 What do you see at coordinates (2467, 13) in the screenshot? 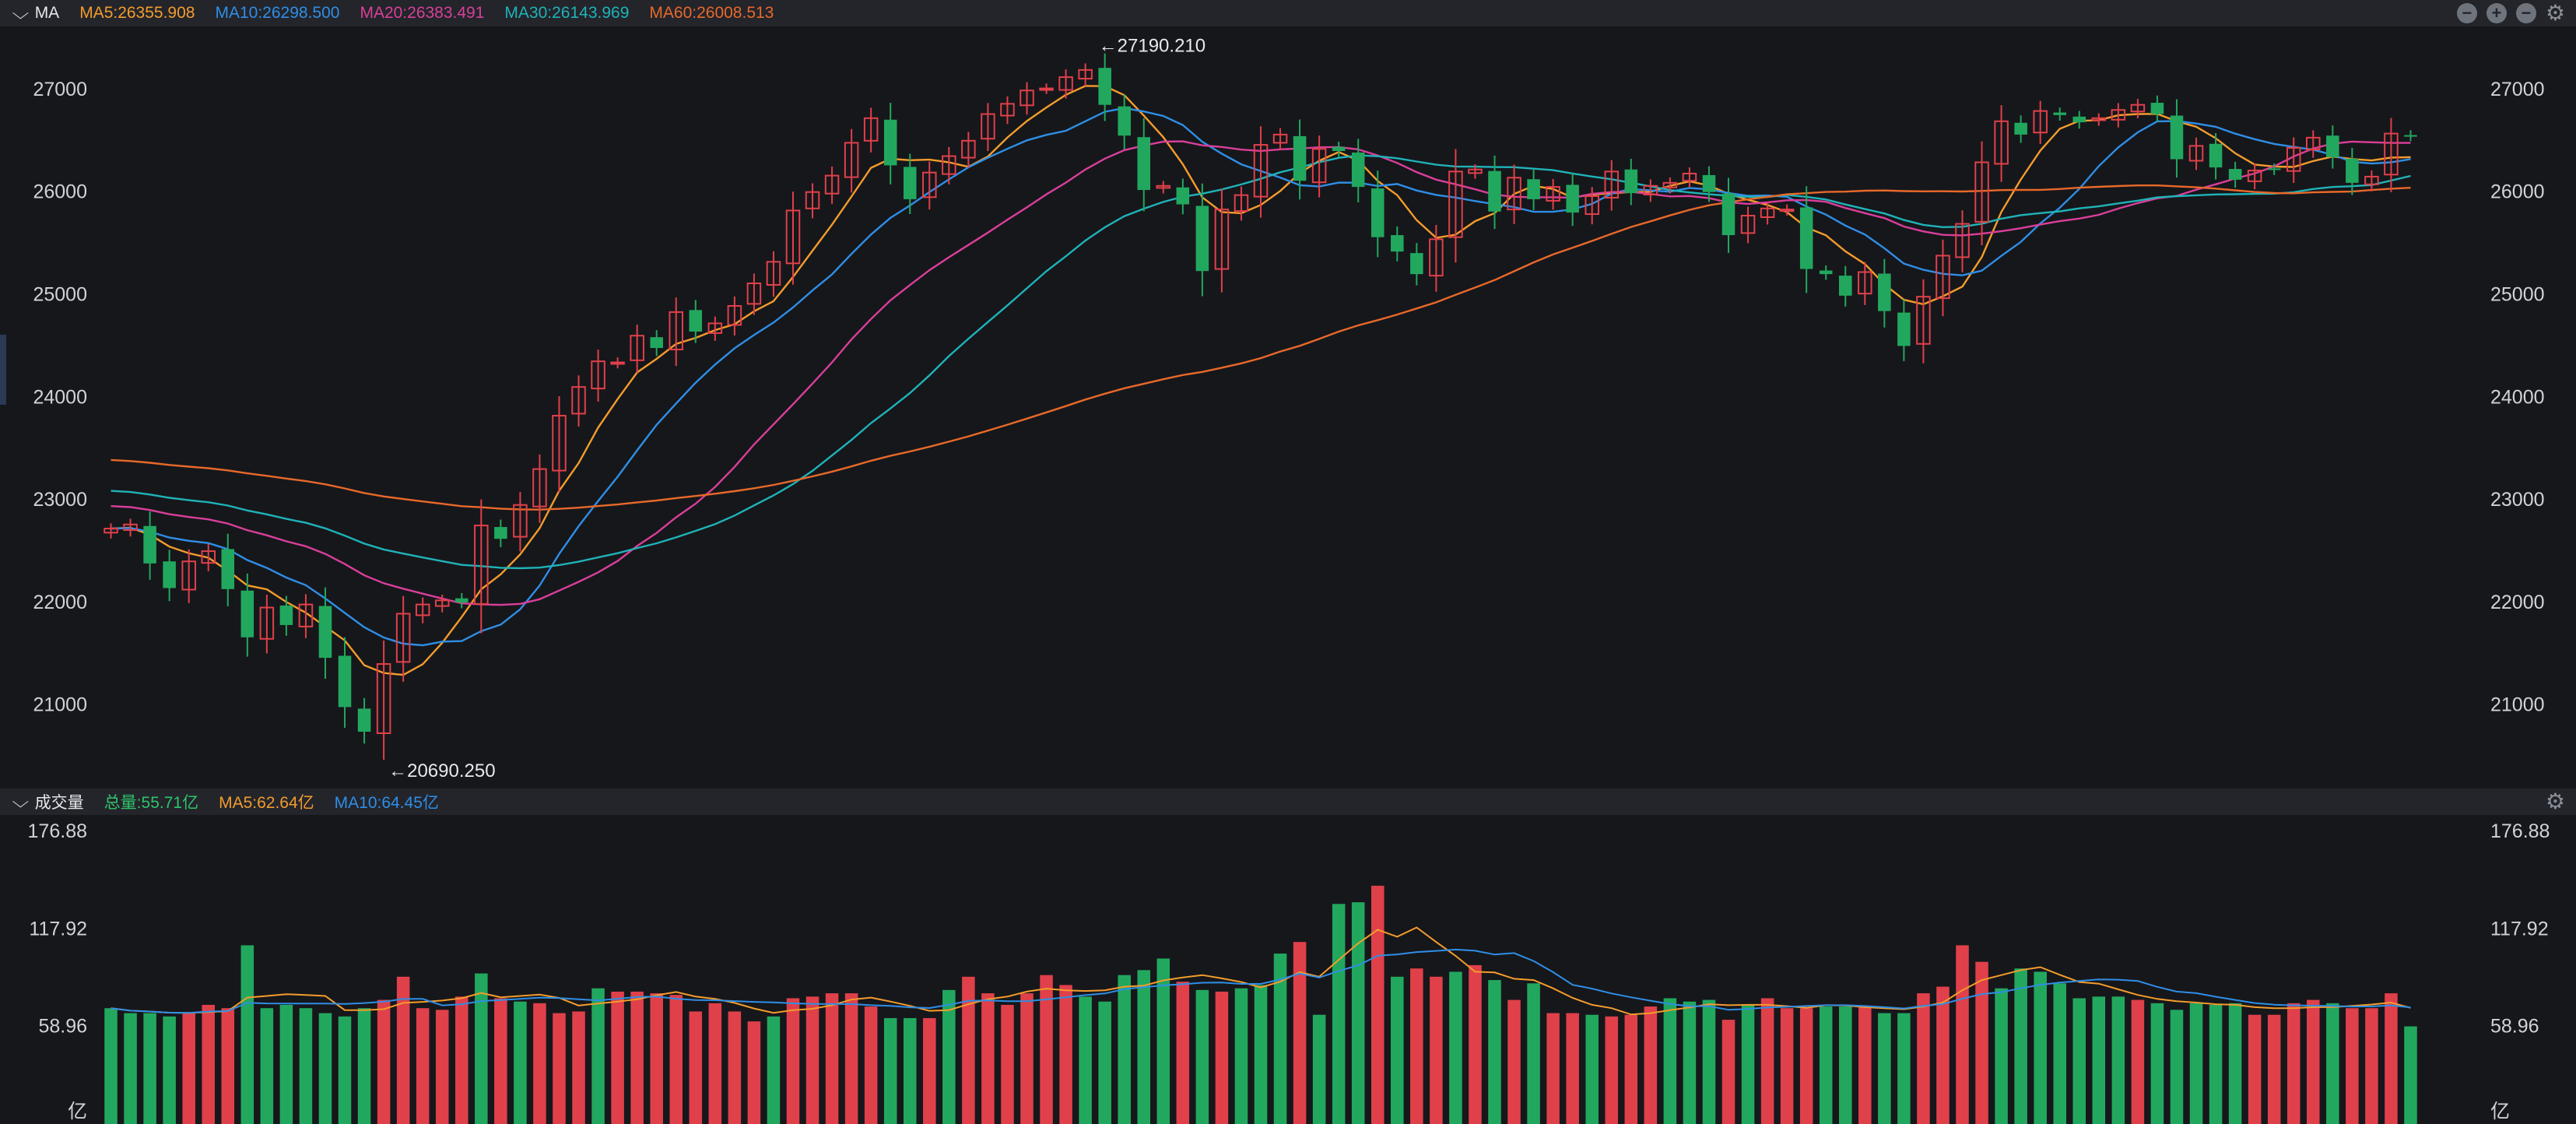
I see `collapse-icon: −` at bounding box center [2467, 13].